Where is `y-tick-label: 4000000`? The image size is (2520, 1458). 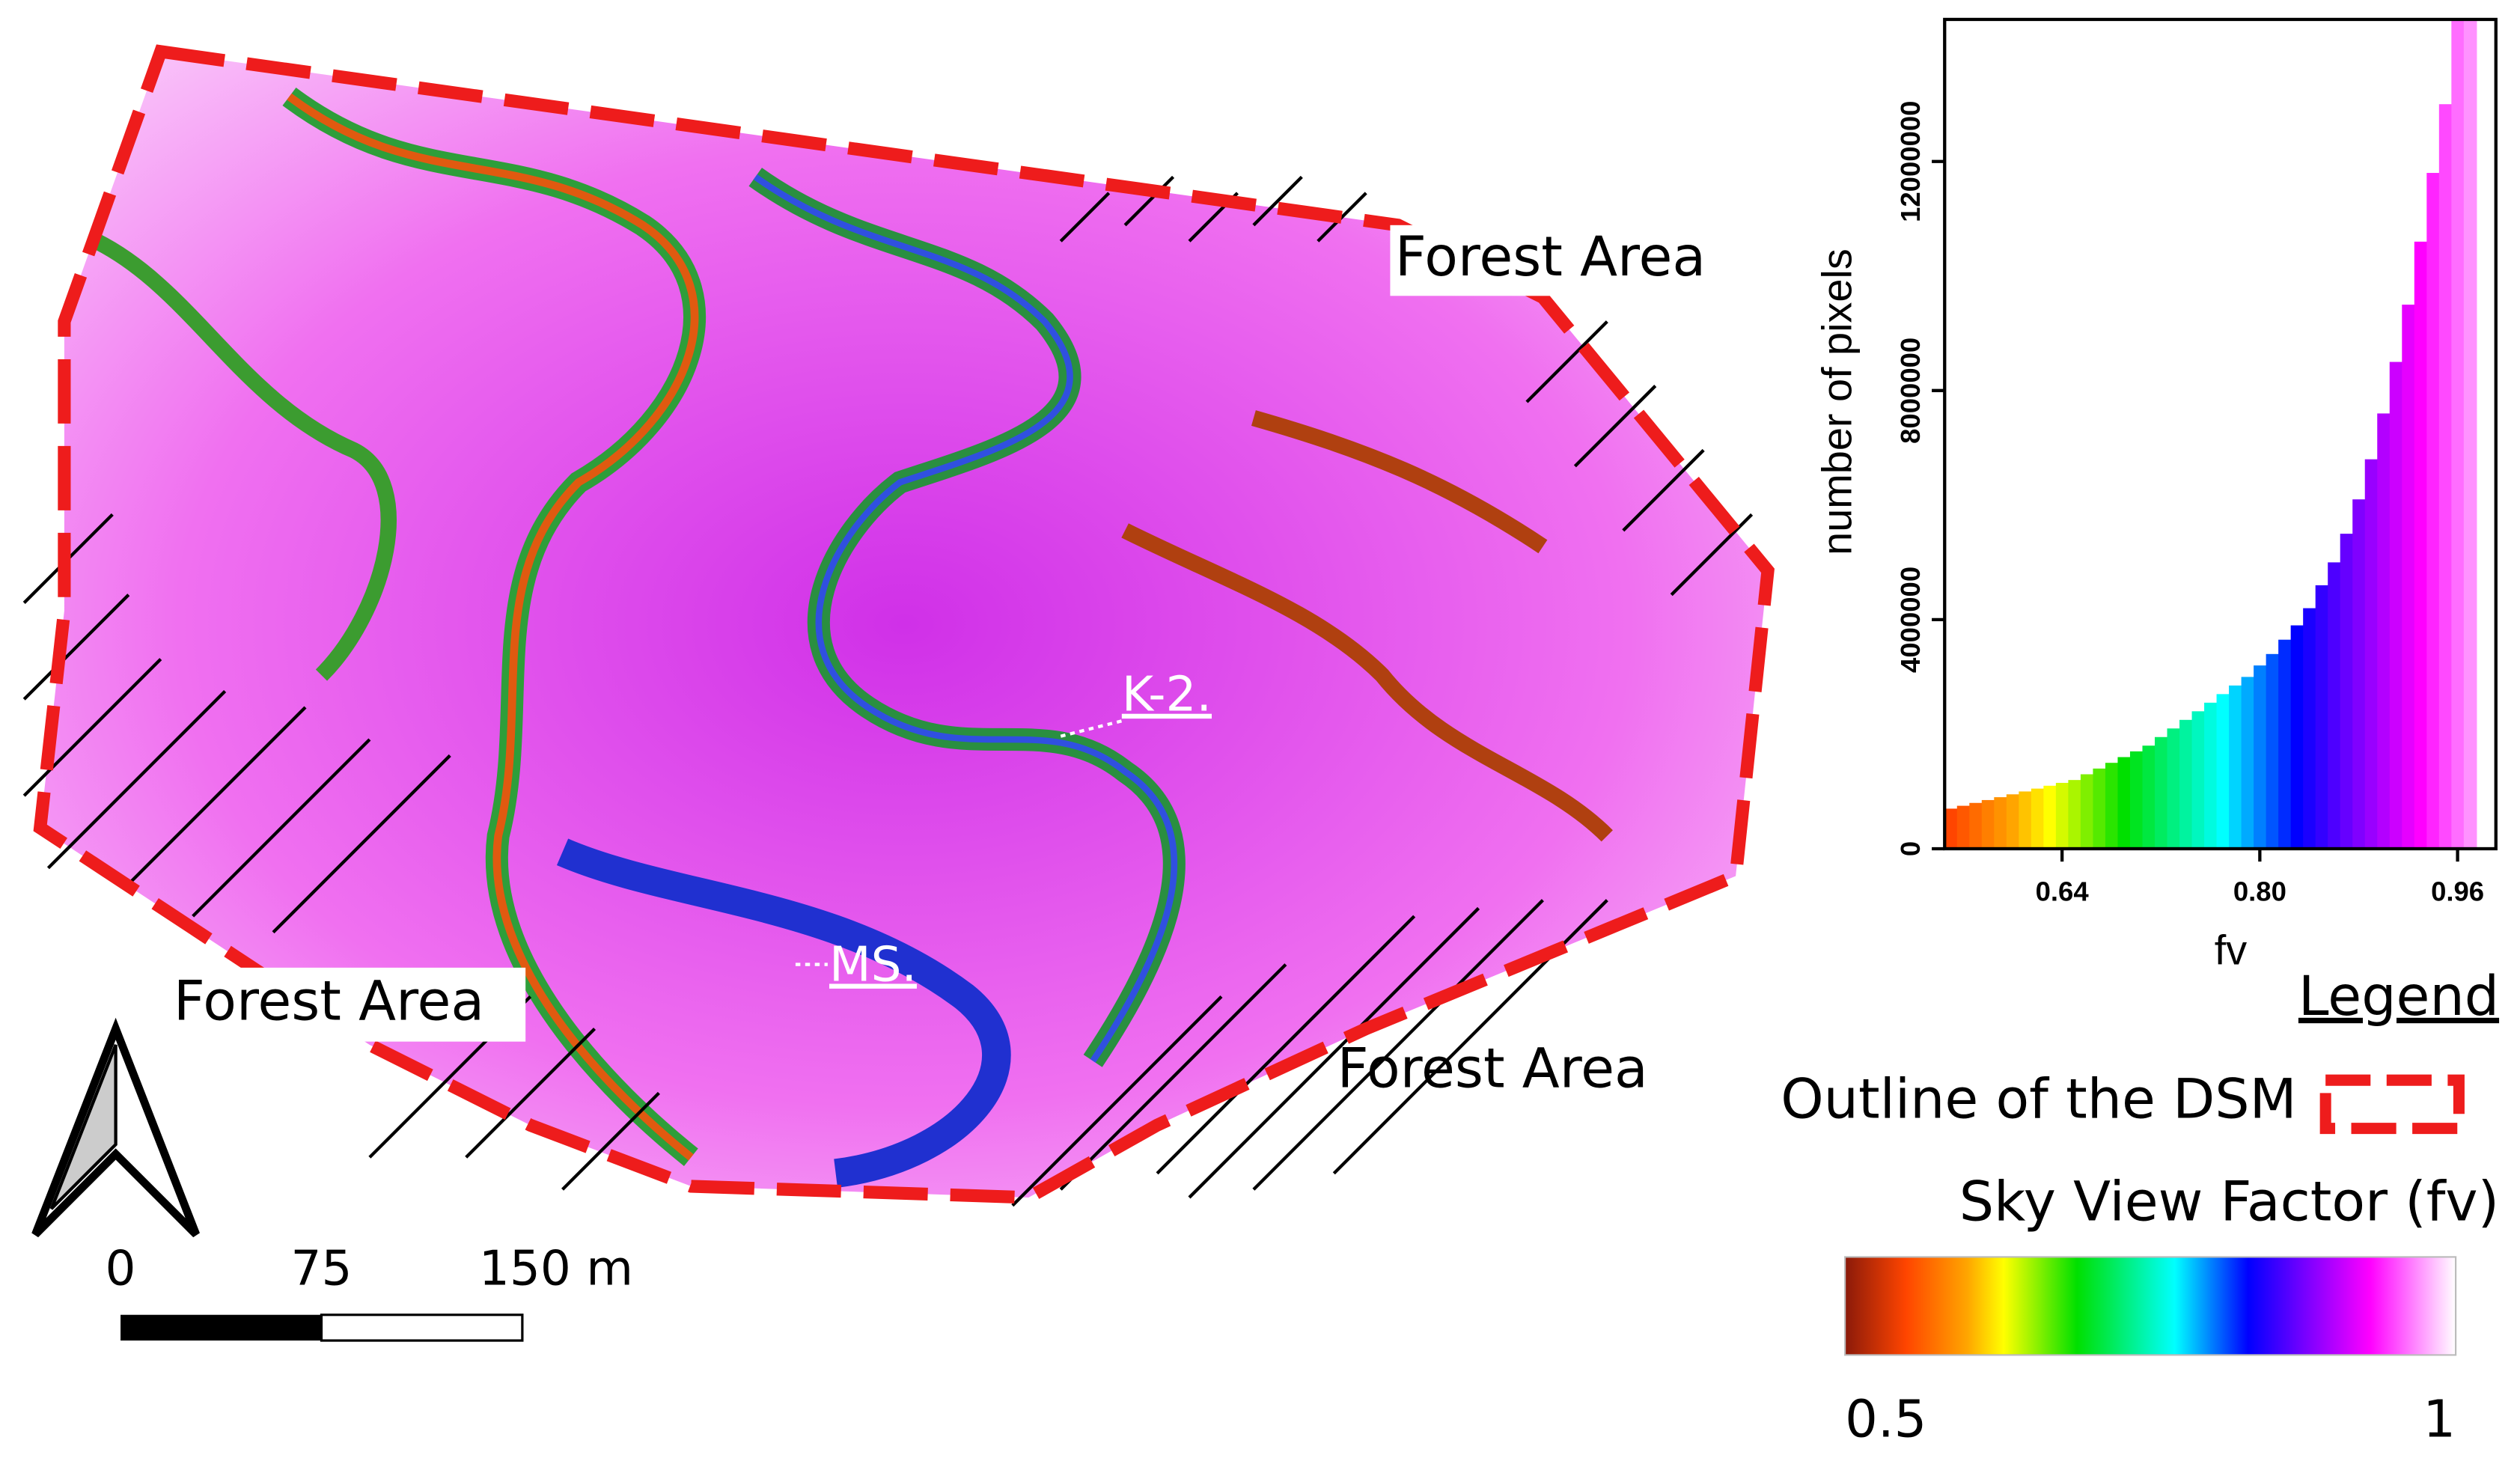 y-tick-label: 4000000 is located at coordinates (1910, 620).